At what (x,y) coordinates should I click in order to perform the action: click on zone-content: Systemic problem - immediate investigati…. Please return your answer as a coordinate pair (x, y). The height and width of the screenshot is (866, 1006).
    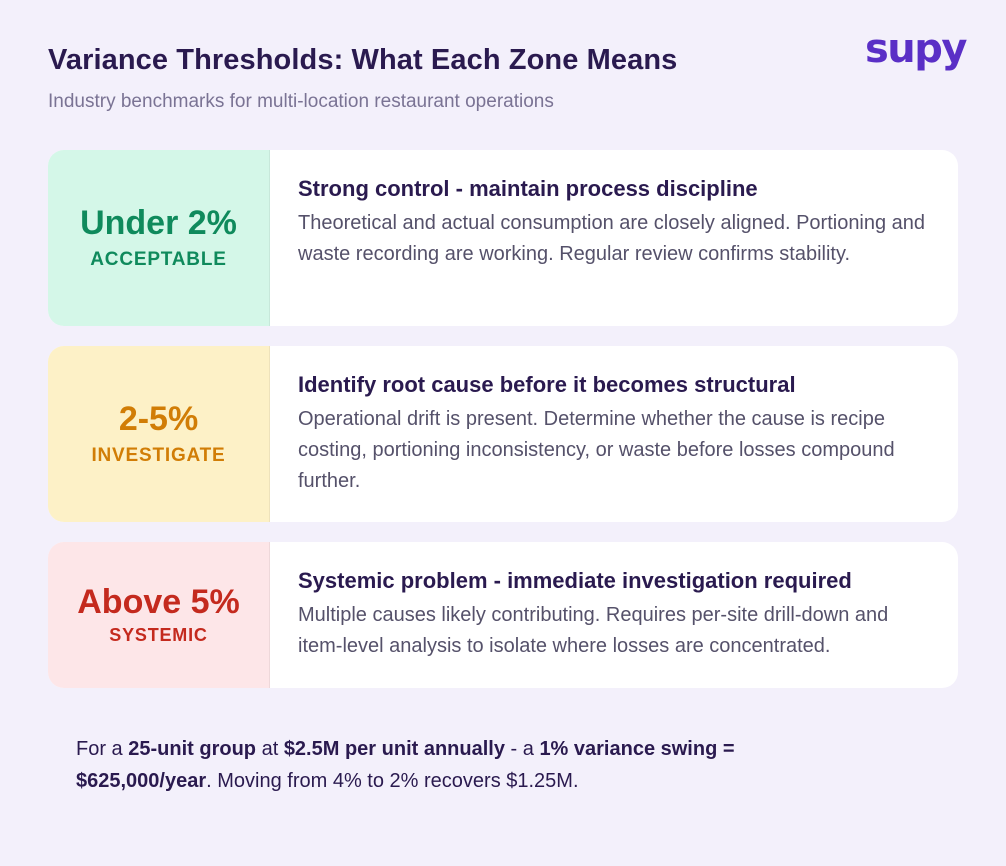
    Looking at the image, I should click on (614, 615).